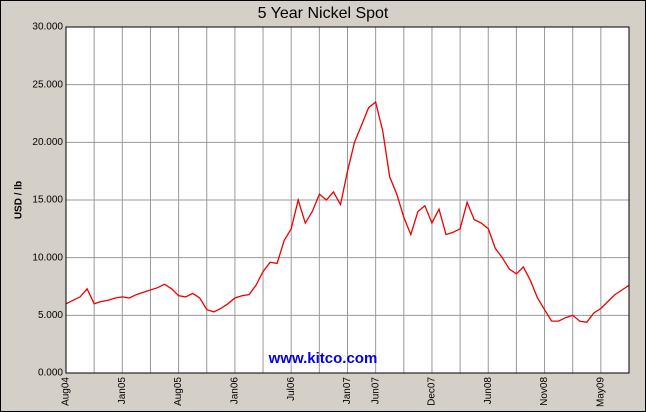 The width and height of the screenshot is (646, 412). What do you see at coordinates (47, 142) in the screenshot?
I see `y-tick-label: 20.000` at bounding box center [47, 142].